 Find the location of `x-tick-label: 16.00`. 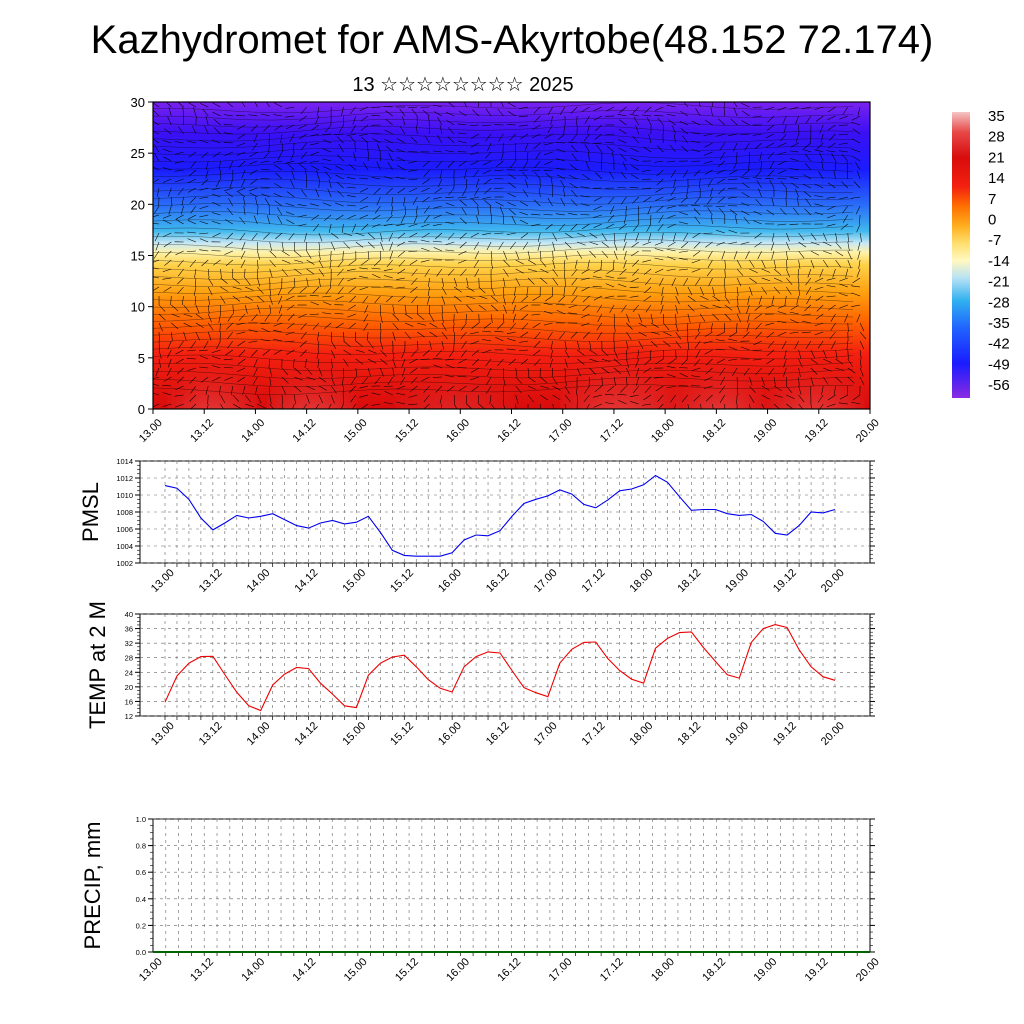

x-tick-label: 16.00 is located at coordinates (458, 970).